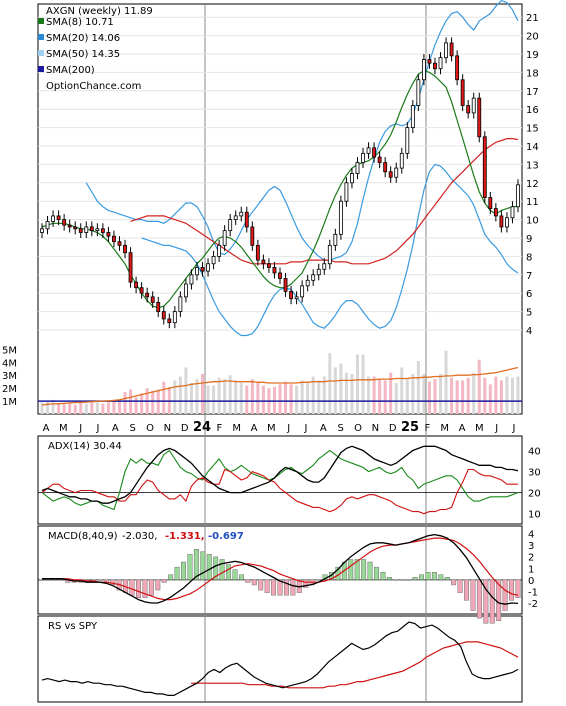  Describe the element at coordinates (70, 70) in the screenshot. I see `legend-sma200: SMA(200)` at that location.